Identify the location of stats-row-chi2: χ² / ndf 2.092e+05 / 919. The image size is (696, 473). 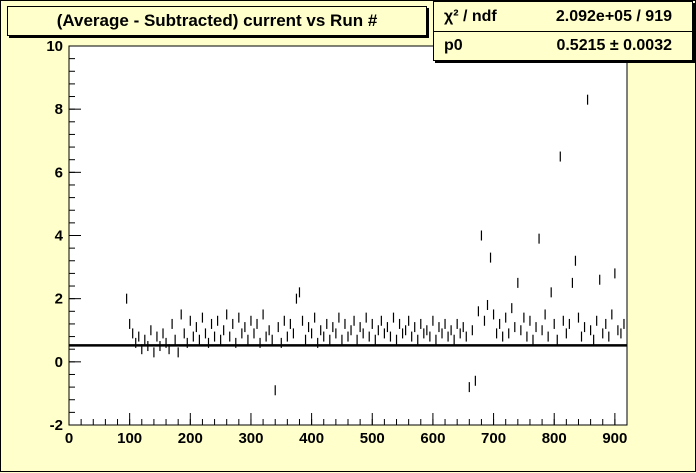
(563, 17).